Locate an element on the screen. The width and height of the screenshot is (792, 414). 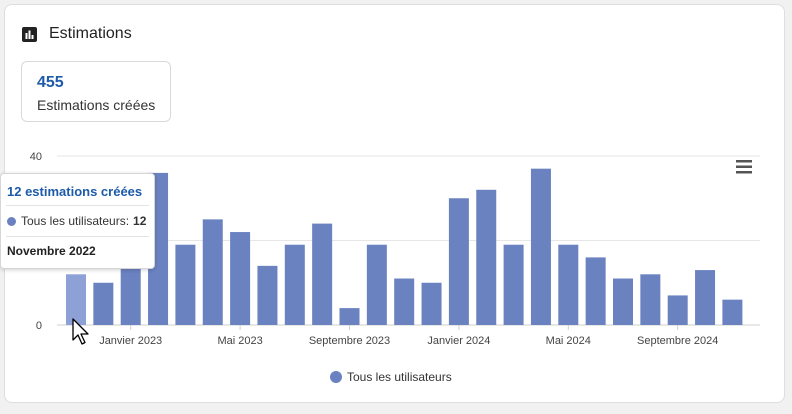
tooltip-series-label: Tous les utilisateurs: is located at coordinates (75, 221).